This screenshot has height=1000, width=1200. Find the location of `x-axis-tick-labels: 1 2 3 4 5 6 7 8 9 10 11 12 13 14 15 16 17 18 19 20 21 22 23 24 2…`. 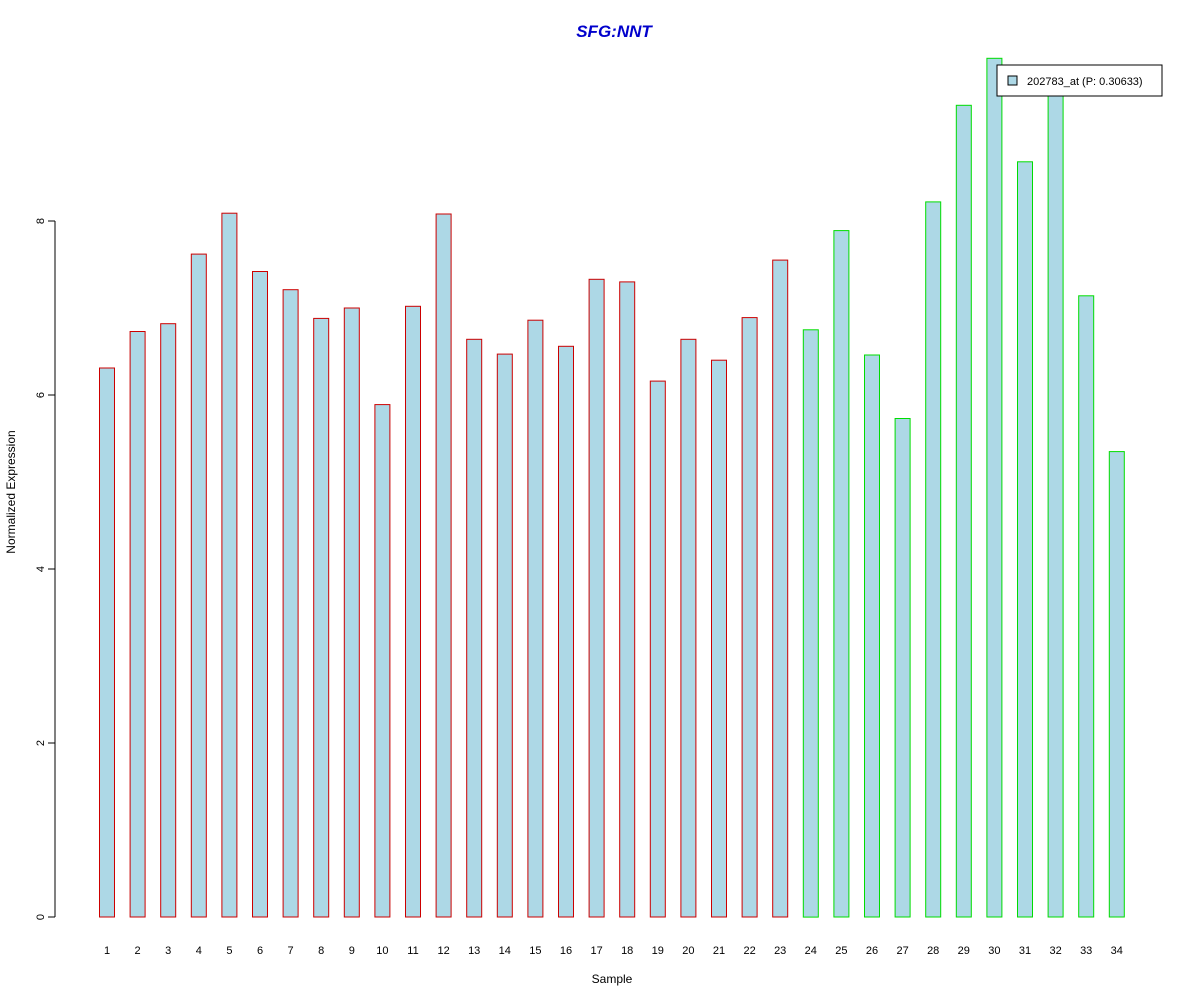

x-axis-tick-labels: 1 2 3 4 5 6 7 8 9 10 11 12 13 14 15 16 17 18 19 20 21 22 23 24 2… is located at coordinates (613, 951).